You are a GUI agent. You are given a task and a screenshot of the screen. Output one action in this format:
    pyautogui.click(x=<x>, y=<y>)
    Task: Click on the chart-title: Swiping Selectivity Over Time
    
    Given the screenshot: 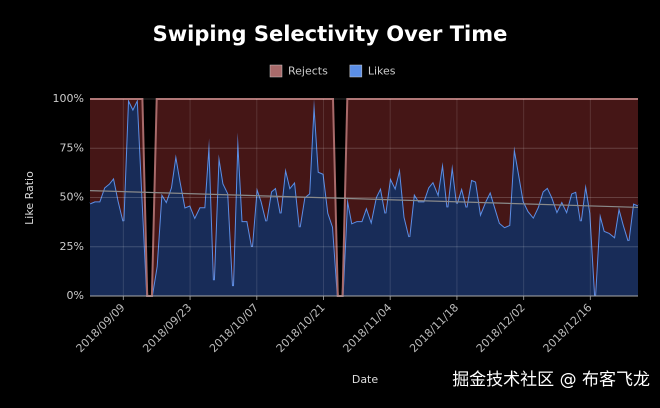 What is the action you would take?
    pyautogui.click(x=330, y=34)
    